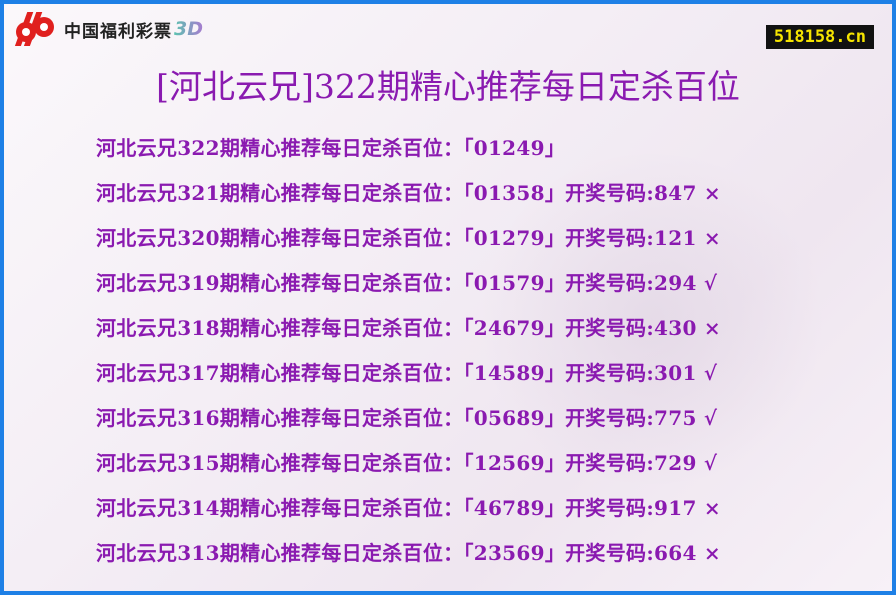 This screenshot has height=595, width=896. Describe the element at coordinates (408, 193) in the screenshot. I see `list-item: 河北云兄321期精心推荐每日定杀百位：「01358」开奖号码:847 ×` at that location.